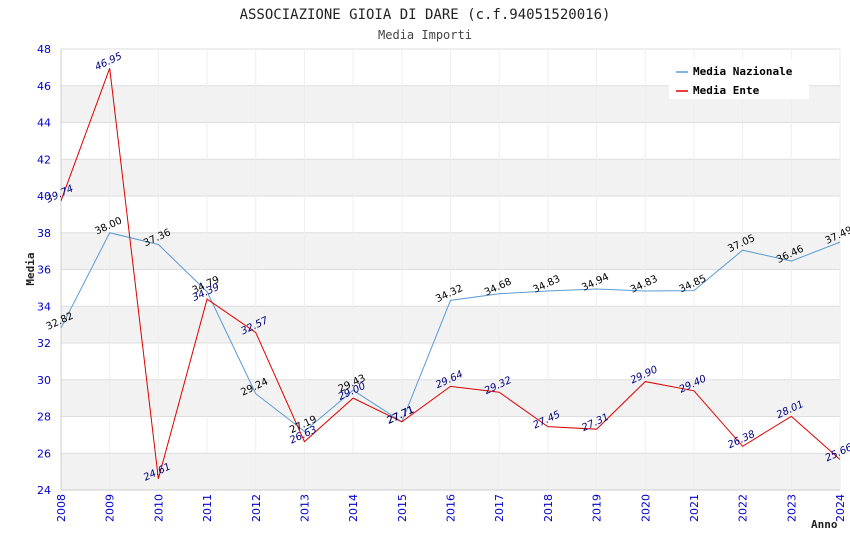 This screenshot has height=550, width=850. Describe the element at coordinates (44, 417) in the screenshot. I see `y-tick-label: 28` at that location.